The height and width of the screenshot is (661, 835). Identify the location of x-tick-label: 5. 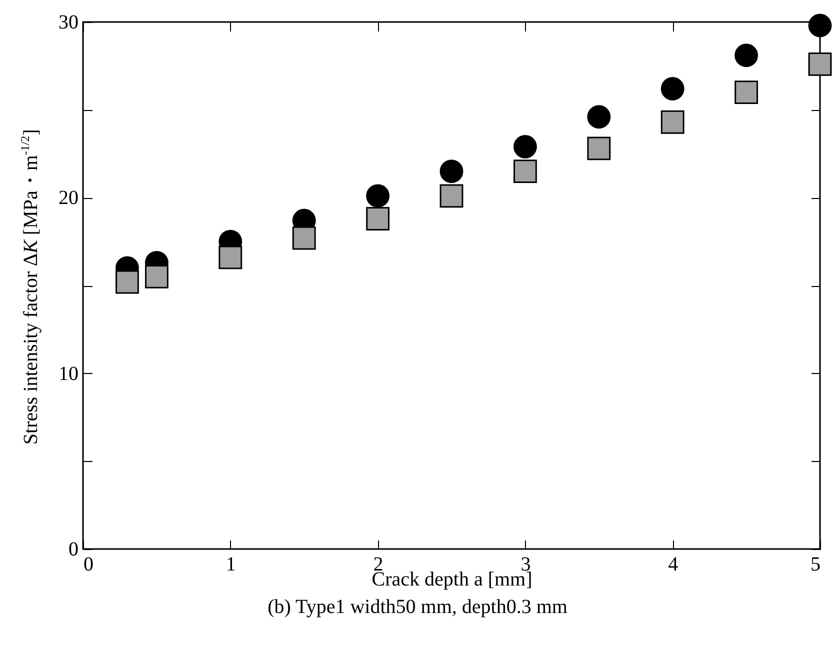
(815, 565).